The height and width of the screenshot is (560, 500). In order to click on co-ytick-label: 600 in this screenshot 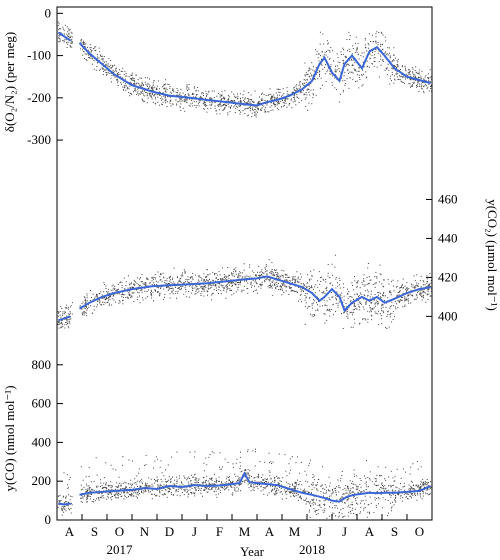, I will do `click(42, 403)`.